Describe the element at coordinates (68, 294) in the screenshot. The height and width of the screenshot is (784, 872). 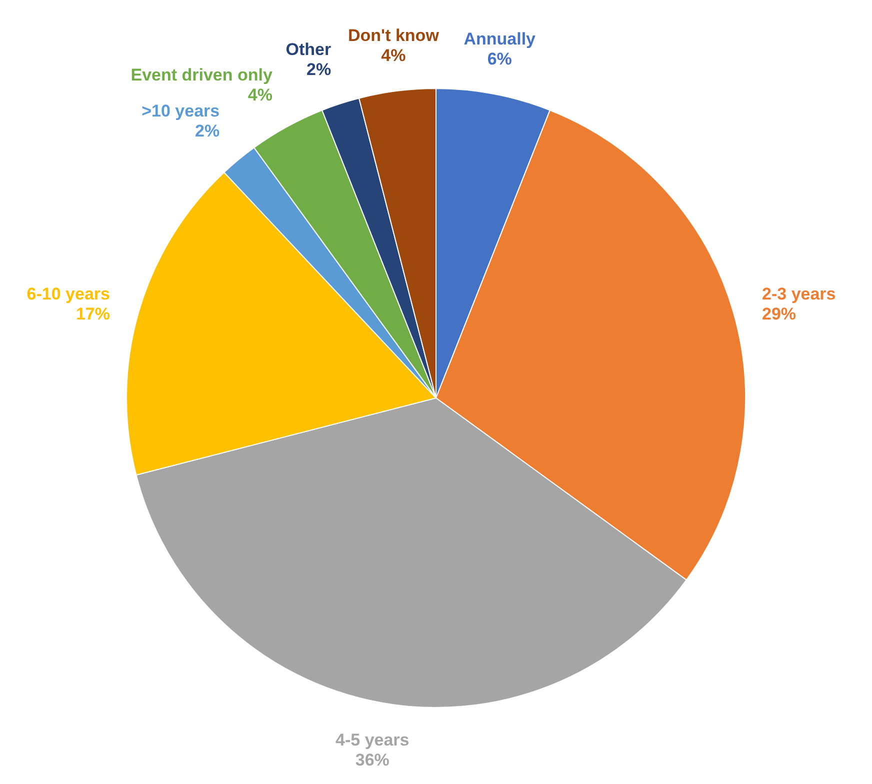
I see `slice-label: 6-10 years` at that location.